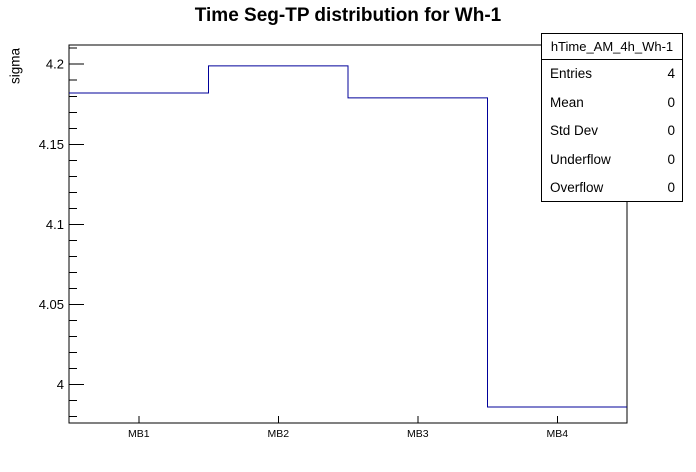  What do you see at coordinates (51, 144) in the screenshot?
I see `y-tick-label: 4.15` at bounding box center [51, 144].